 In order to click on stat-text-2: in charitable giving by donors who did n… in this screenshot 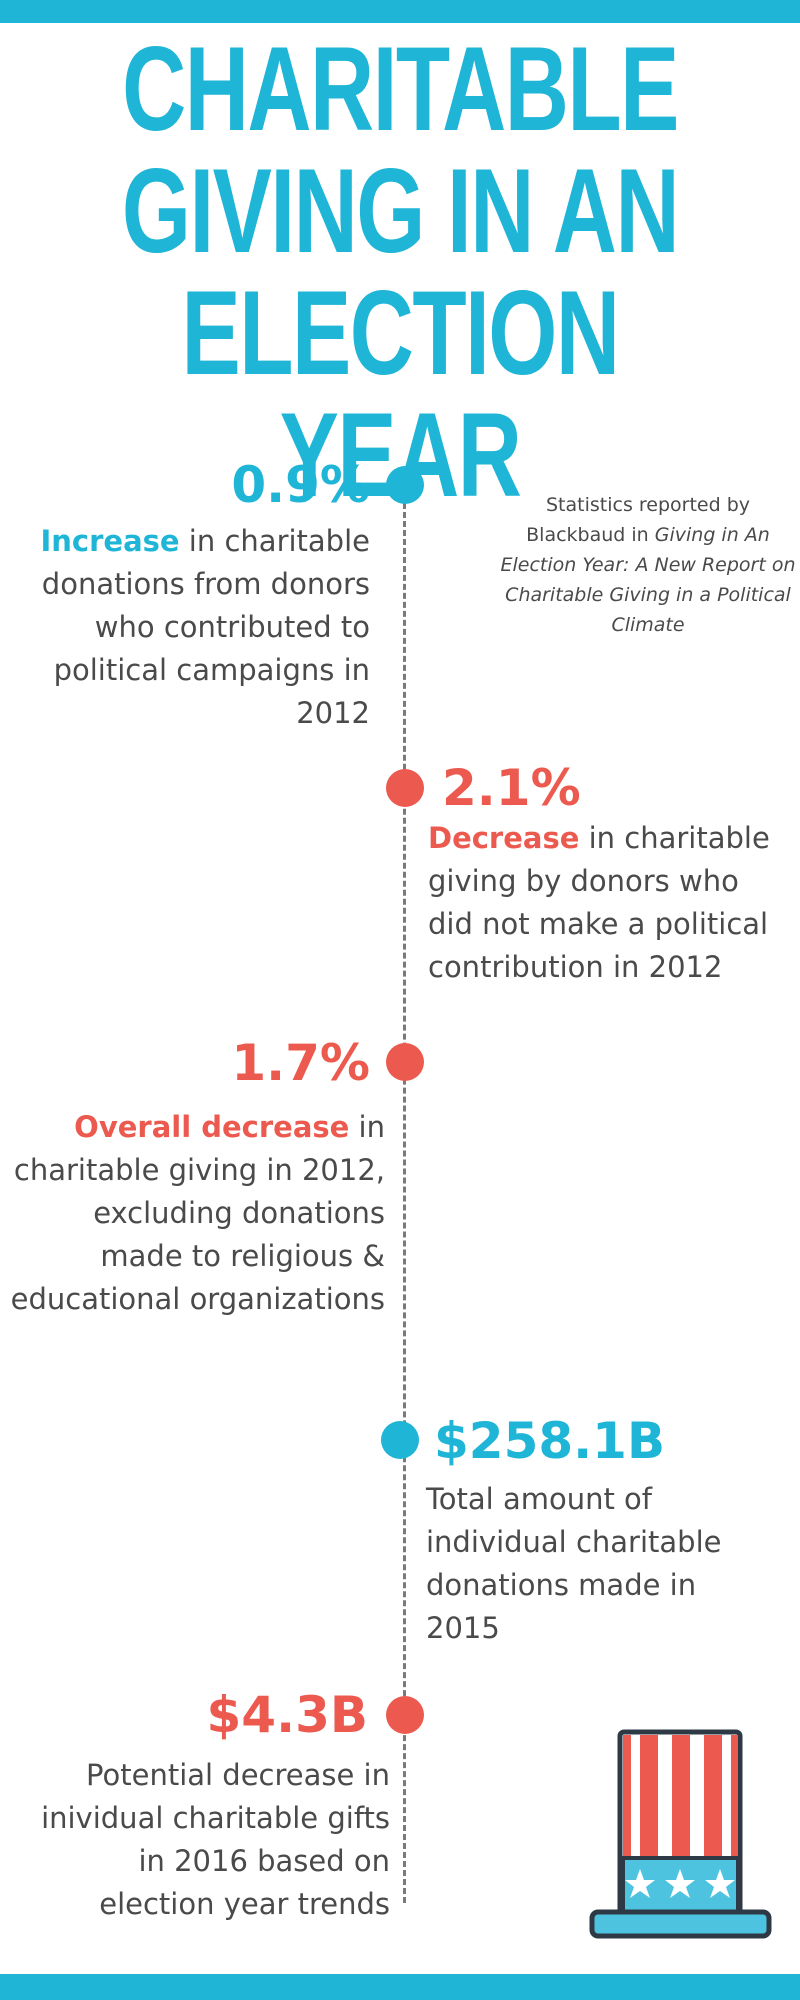, I will do `click(599, 902)`.